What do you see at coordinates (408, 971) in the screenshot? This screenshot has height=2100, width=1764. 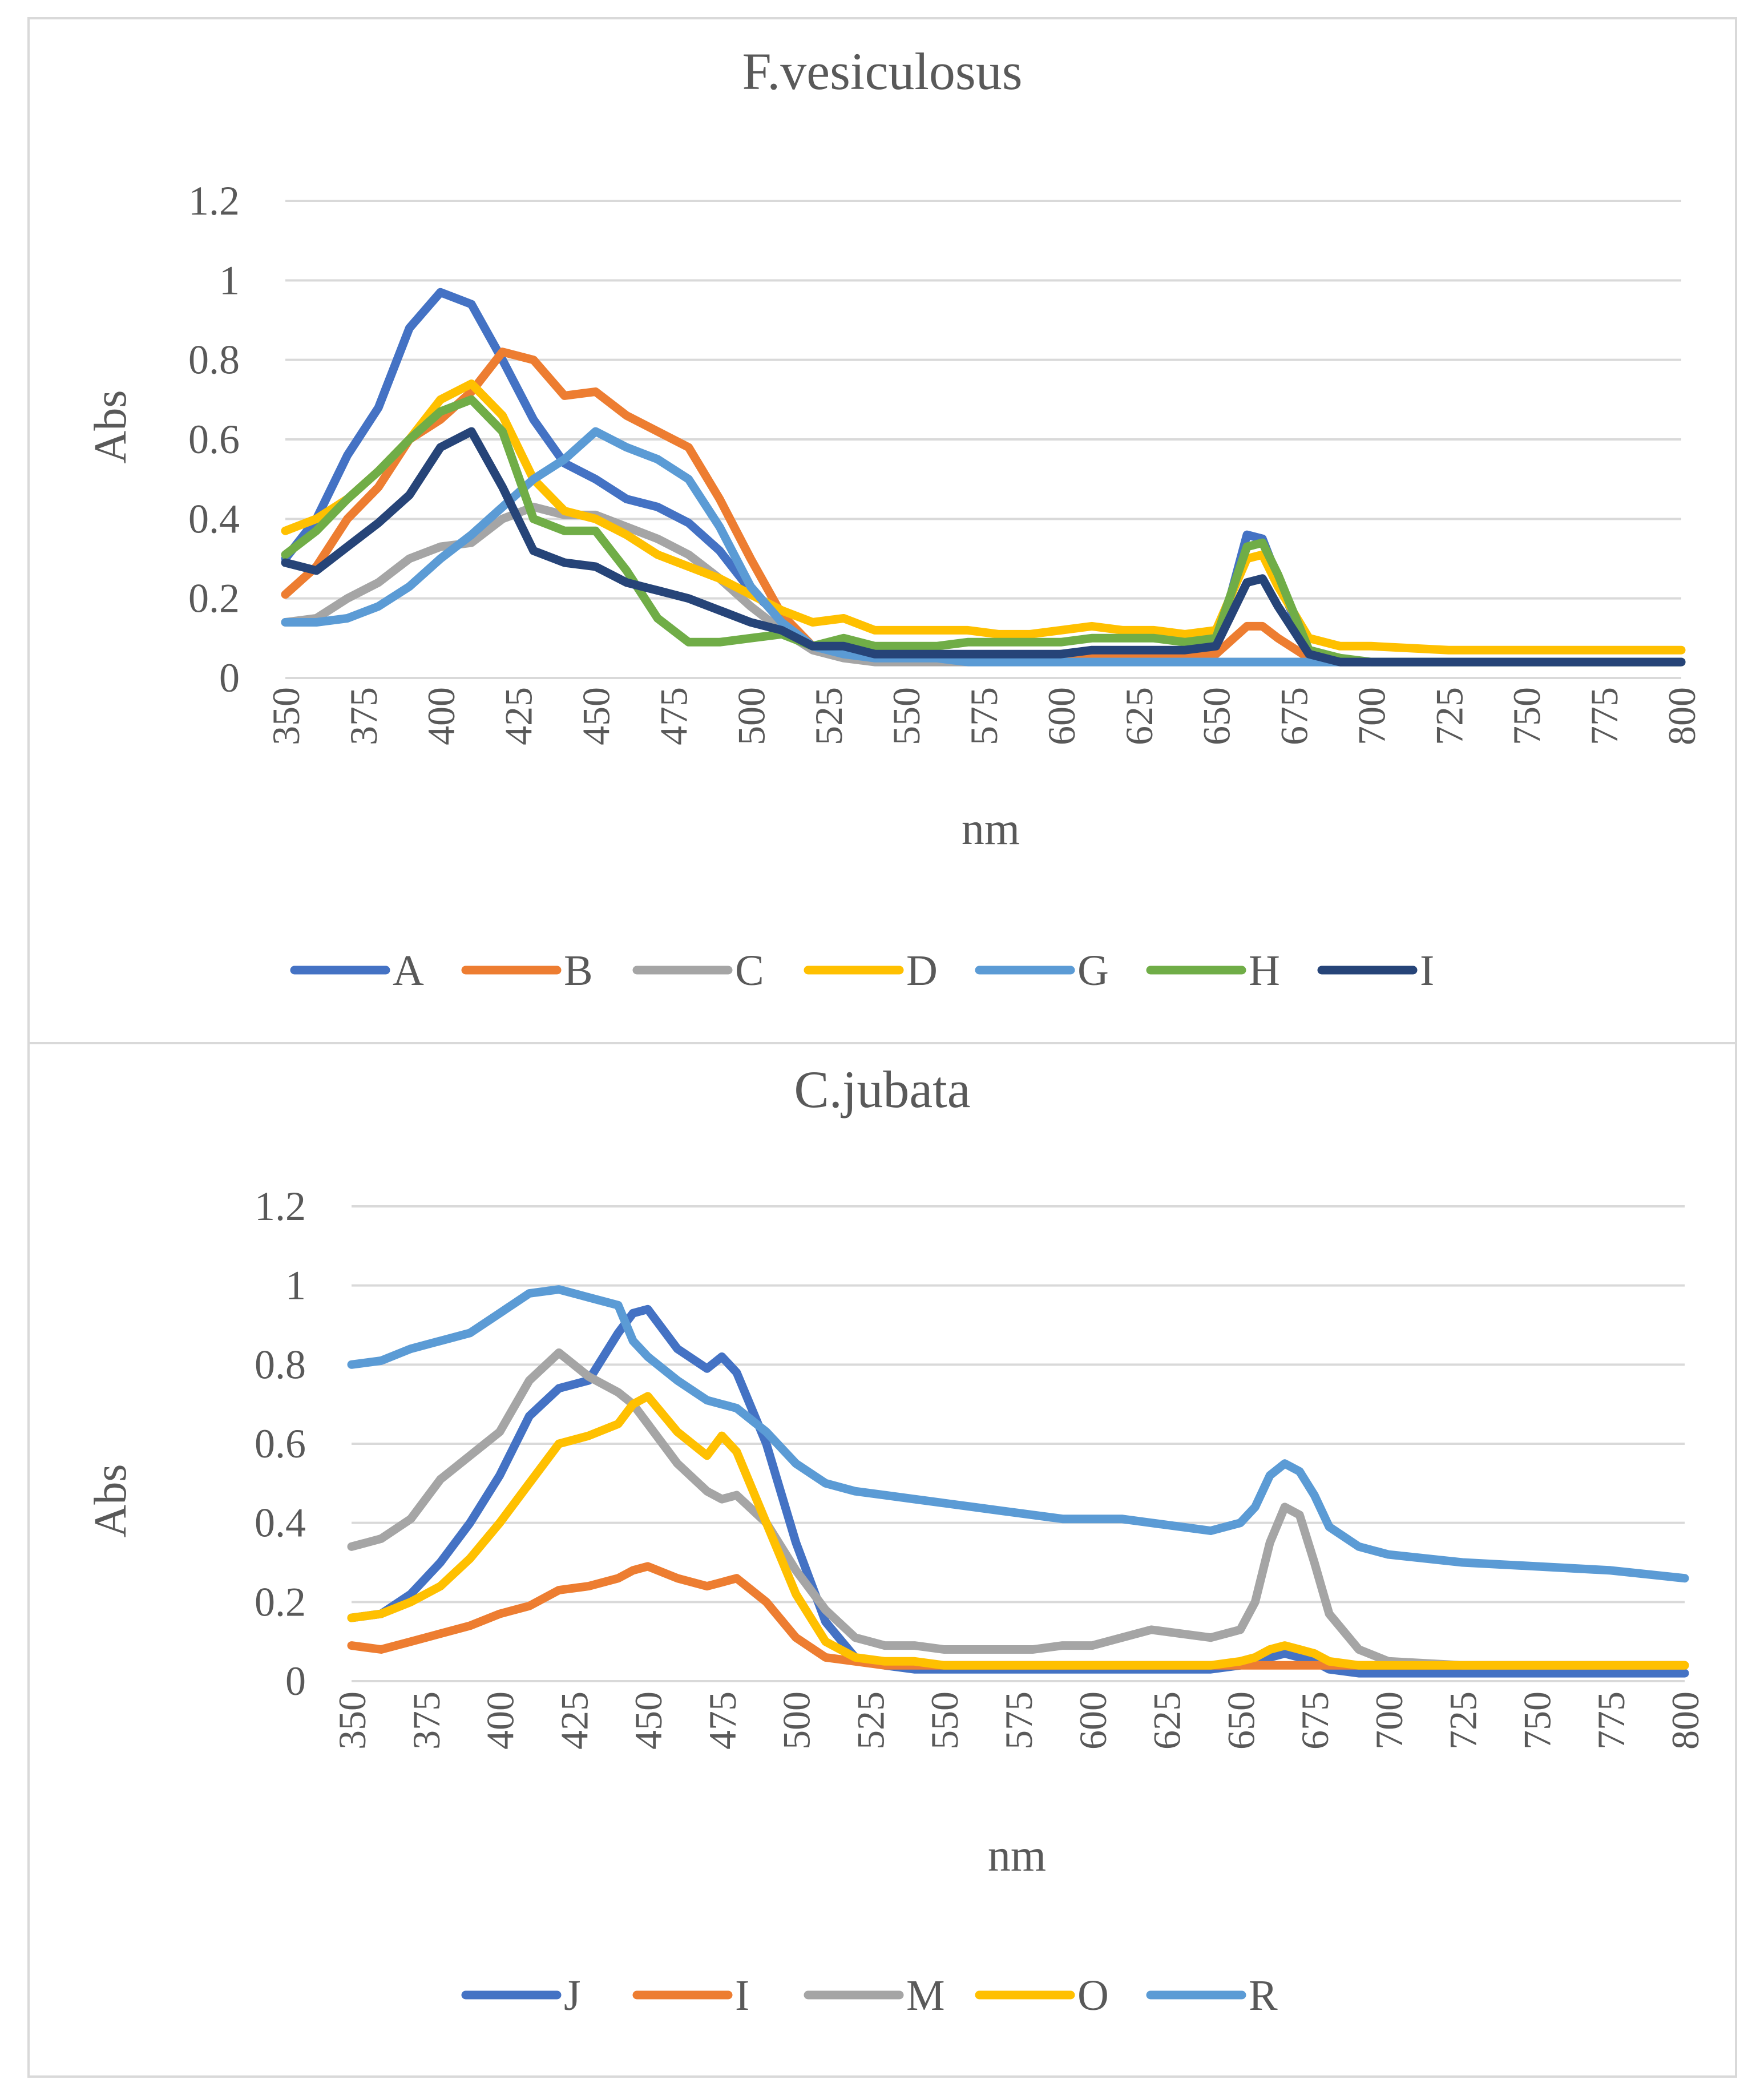 I see `legend-label: A` at bounding box center [408, 971].